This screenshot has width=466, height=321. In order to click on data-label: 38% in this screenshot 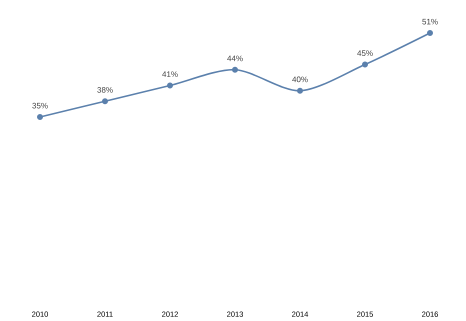, I will do `click(105, 90)`.